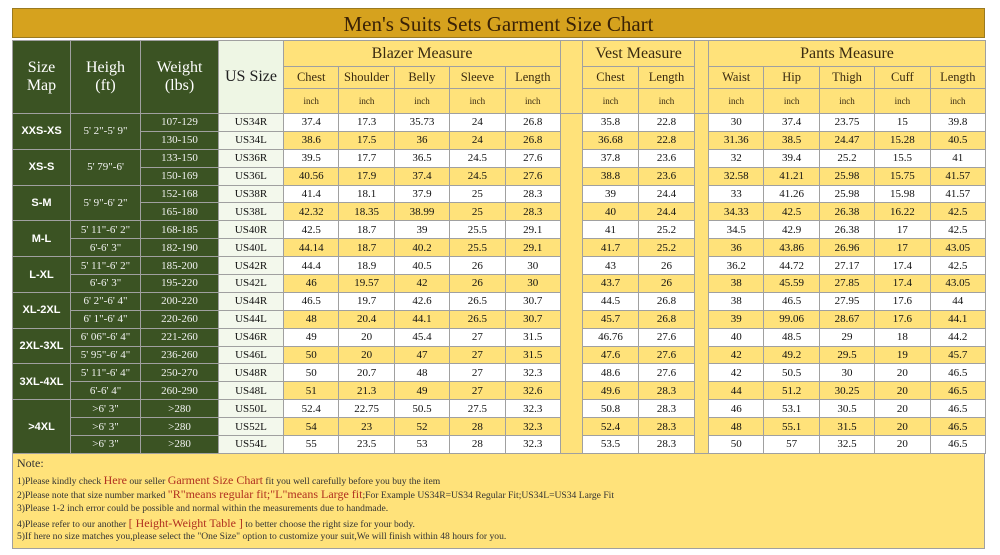 This screenshot has height=555, width=1000. What do you see at coordinates (179, 391) in the screenshot?
I see `weight: 260-290` at bounding box center [179, 391].